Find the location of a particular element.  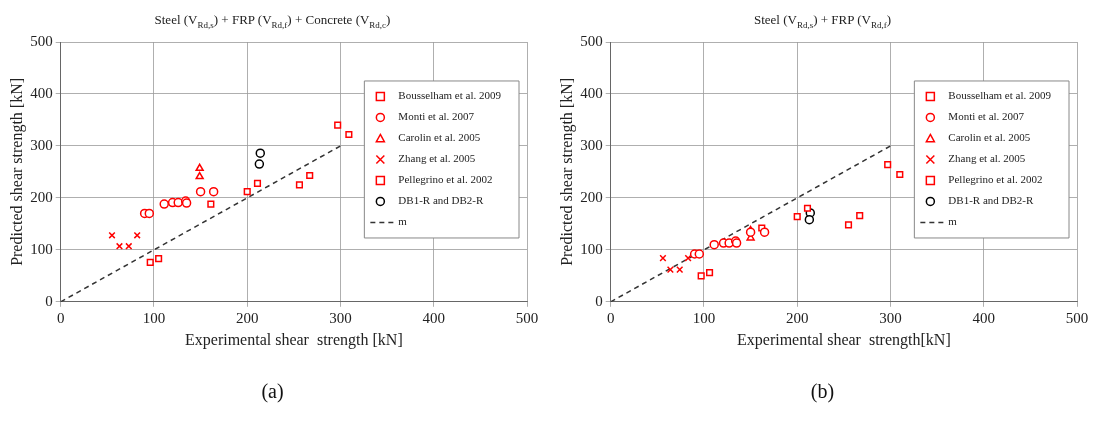

chart-title: Steel (V$_{Rd,s}$) + FRP (V$_{Rd,f}$) is located at coordinates (822, 21).